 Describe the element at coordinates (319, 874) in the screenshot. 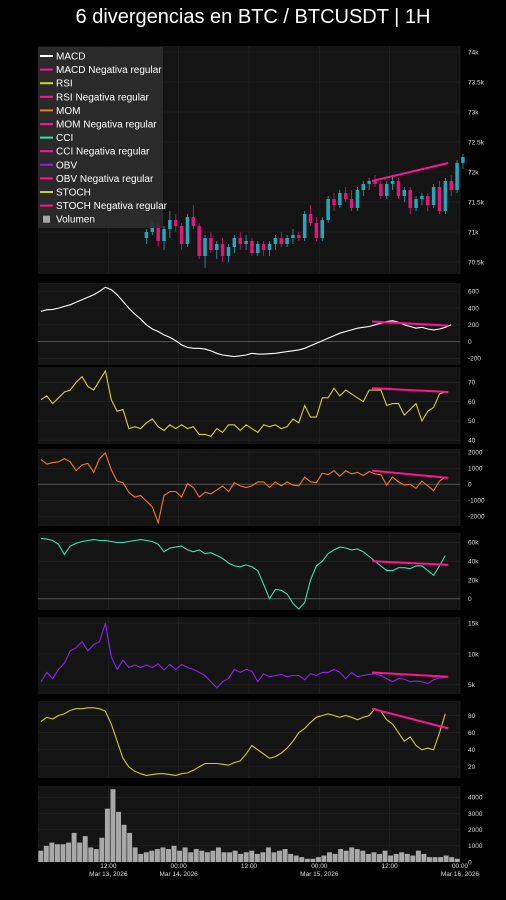

I see `x-date-label: Mar 15, 2026` at that location.